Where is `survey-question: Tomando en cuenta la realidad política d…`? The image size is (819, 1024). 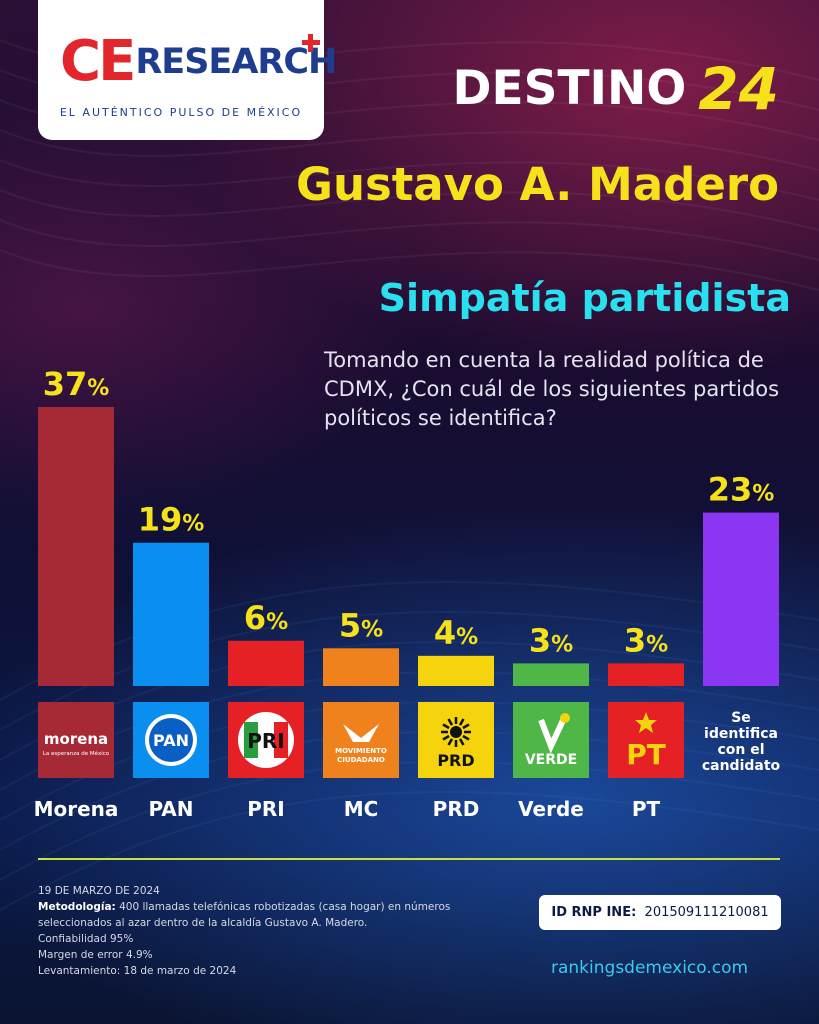
survey-question: Tomando en cuenta la realidad política d… is located at coordinates (552, 389).